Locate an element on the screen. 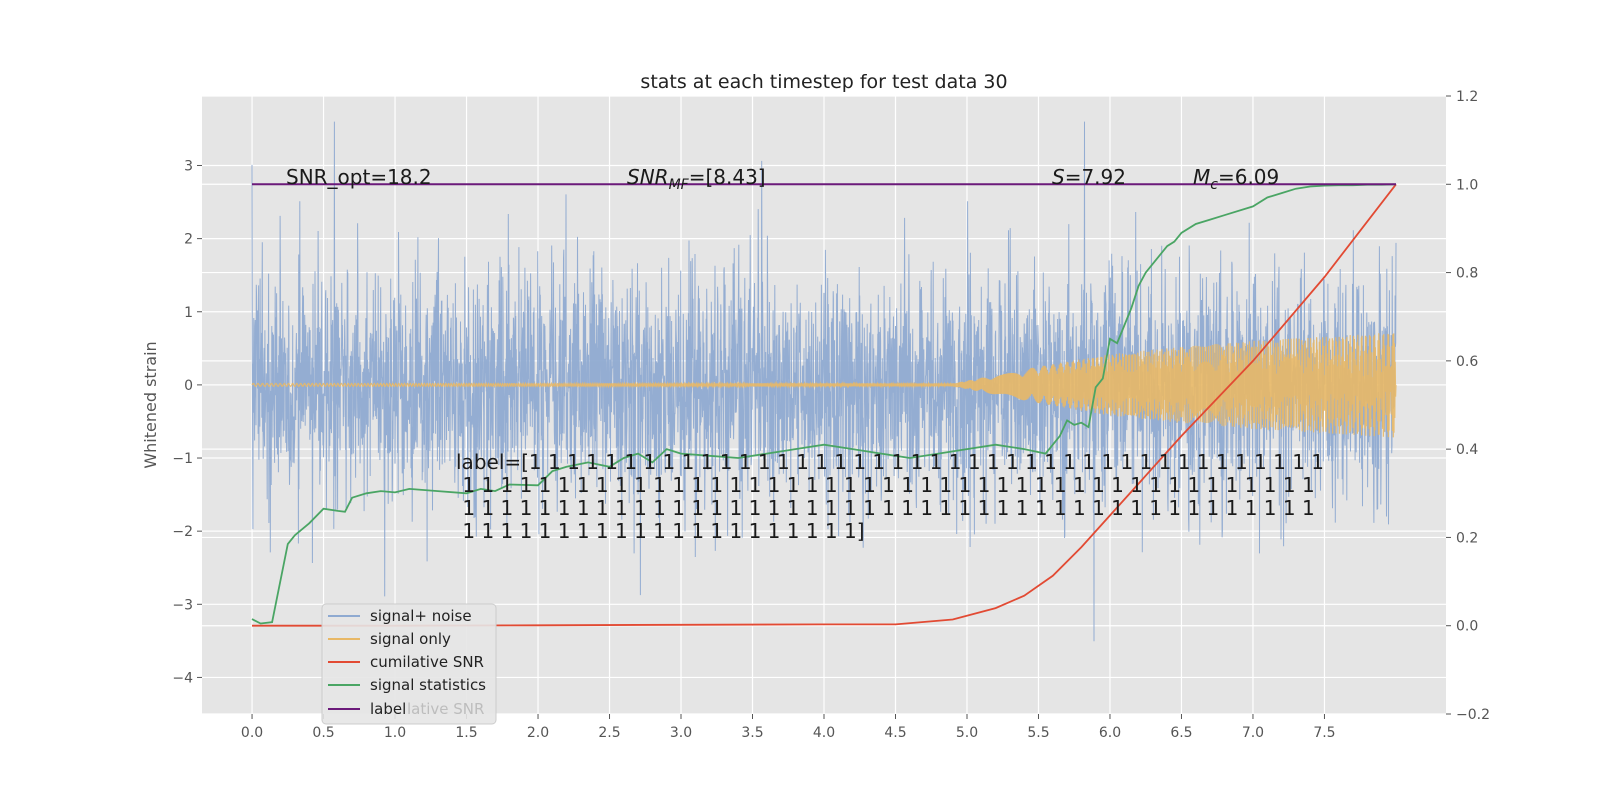 The width and height of the screenshot is (1600, 800). y2-tick-label: 1.0 is located at coordinates (1467, 185).